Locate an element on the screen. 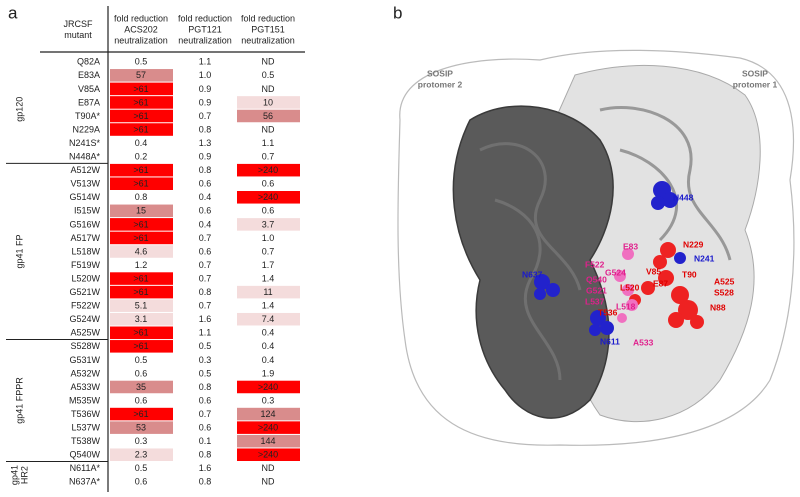 The width and height of the screenshot is (800, 497). residue-label: L518 is located at coordinates (626, 306).